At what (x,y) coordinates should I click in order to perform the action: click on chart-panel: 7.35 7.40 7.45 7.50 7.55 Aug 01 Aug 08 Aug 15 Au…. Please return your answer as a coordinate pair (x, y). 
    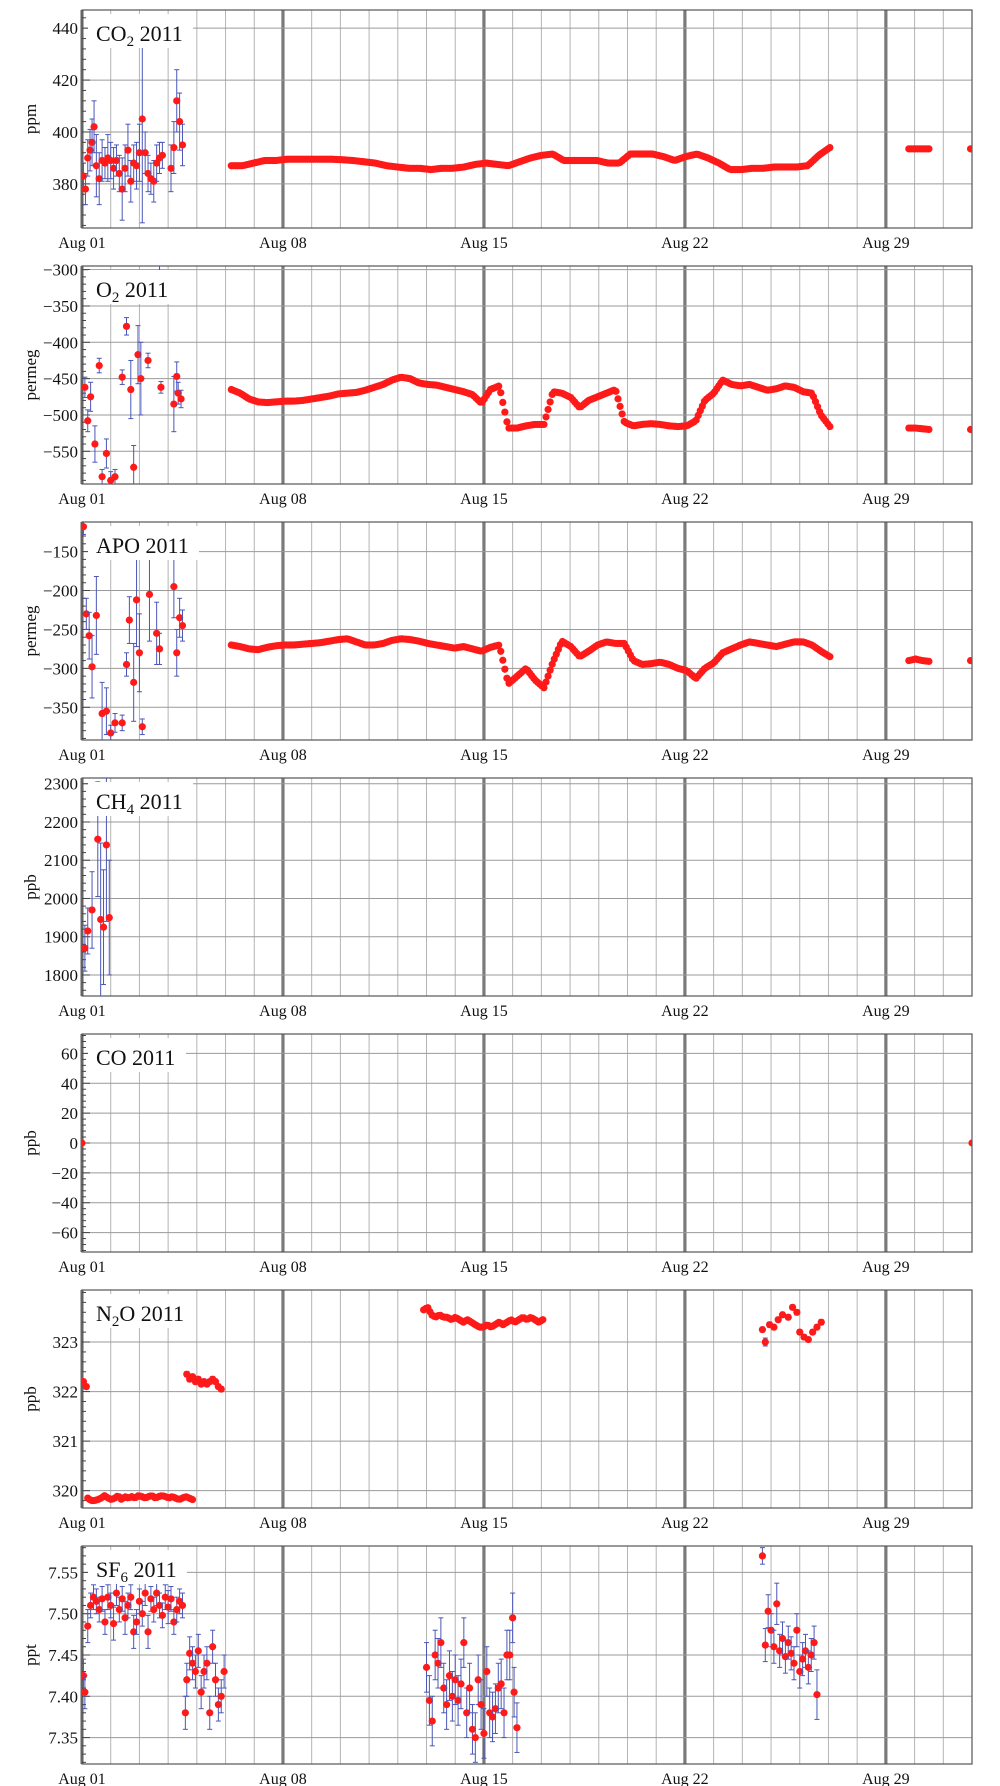
    Looking at the image, I should click on (497, 1665).